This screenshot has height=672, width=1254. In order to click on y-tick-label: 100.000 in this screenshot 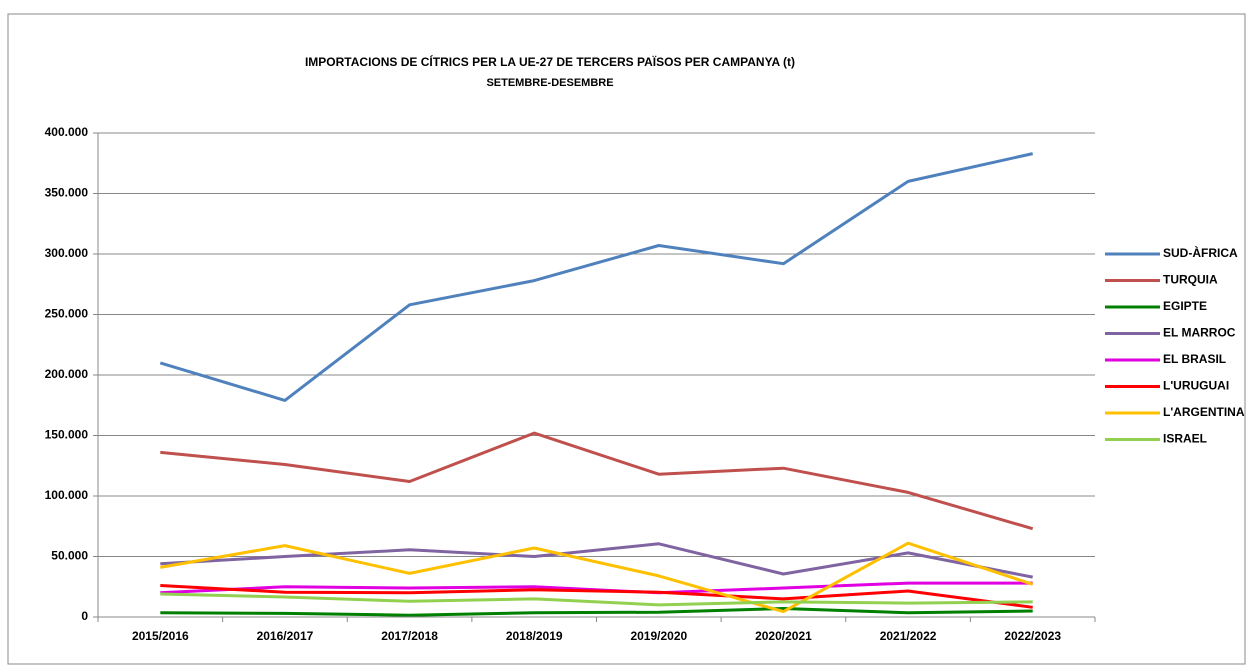, I will do `click(67, 495)`.